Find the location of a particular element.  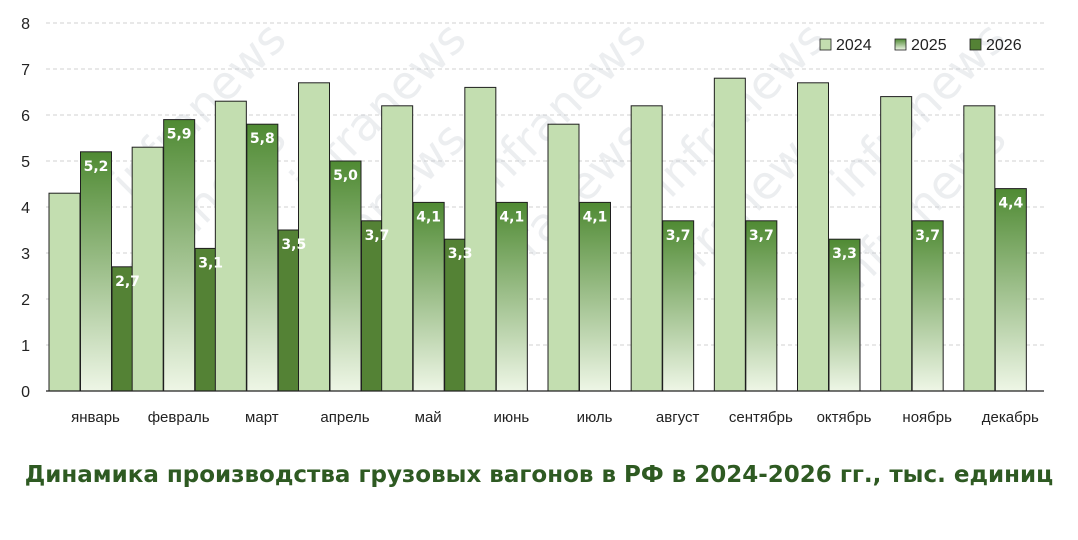

data-label-2026-март: 3,5 is located at coordinates (293, 245).